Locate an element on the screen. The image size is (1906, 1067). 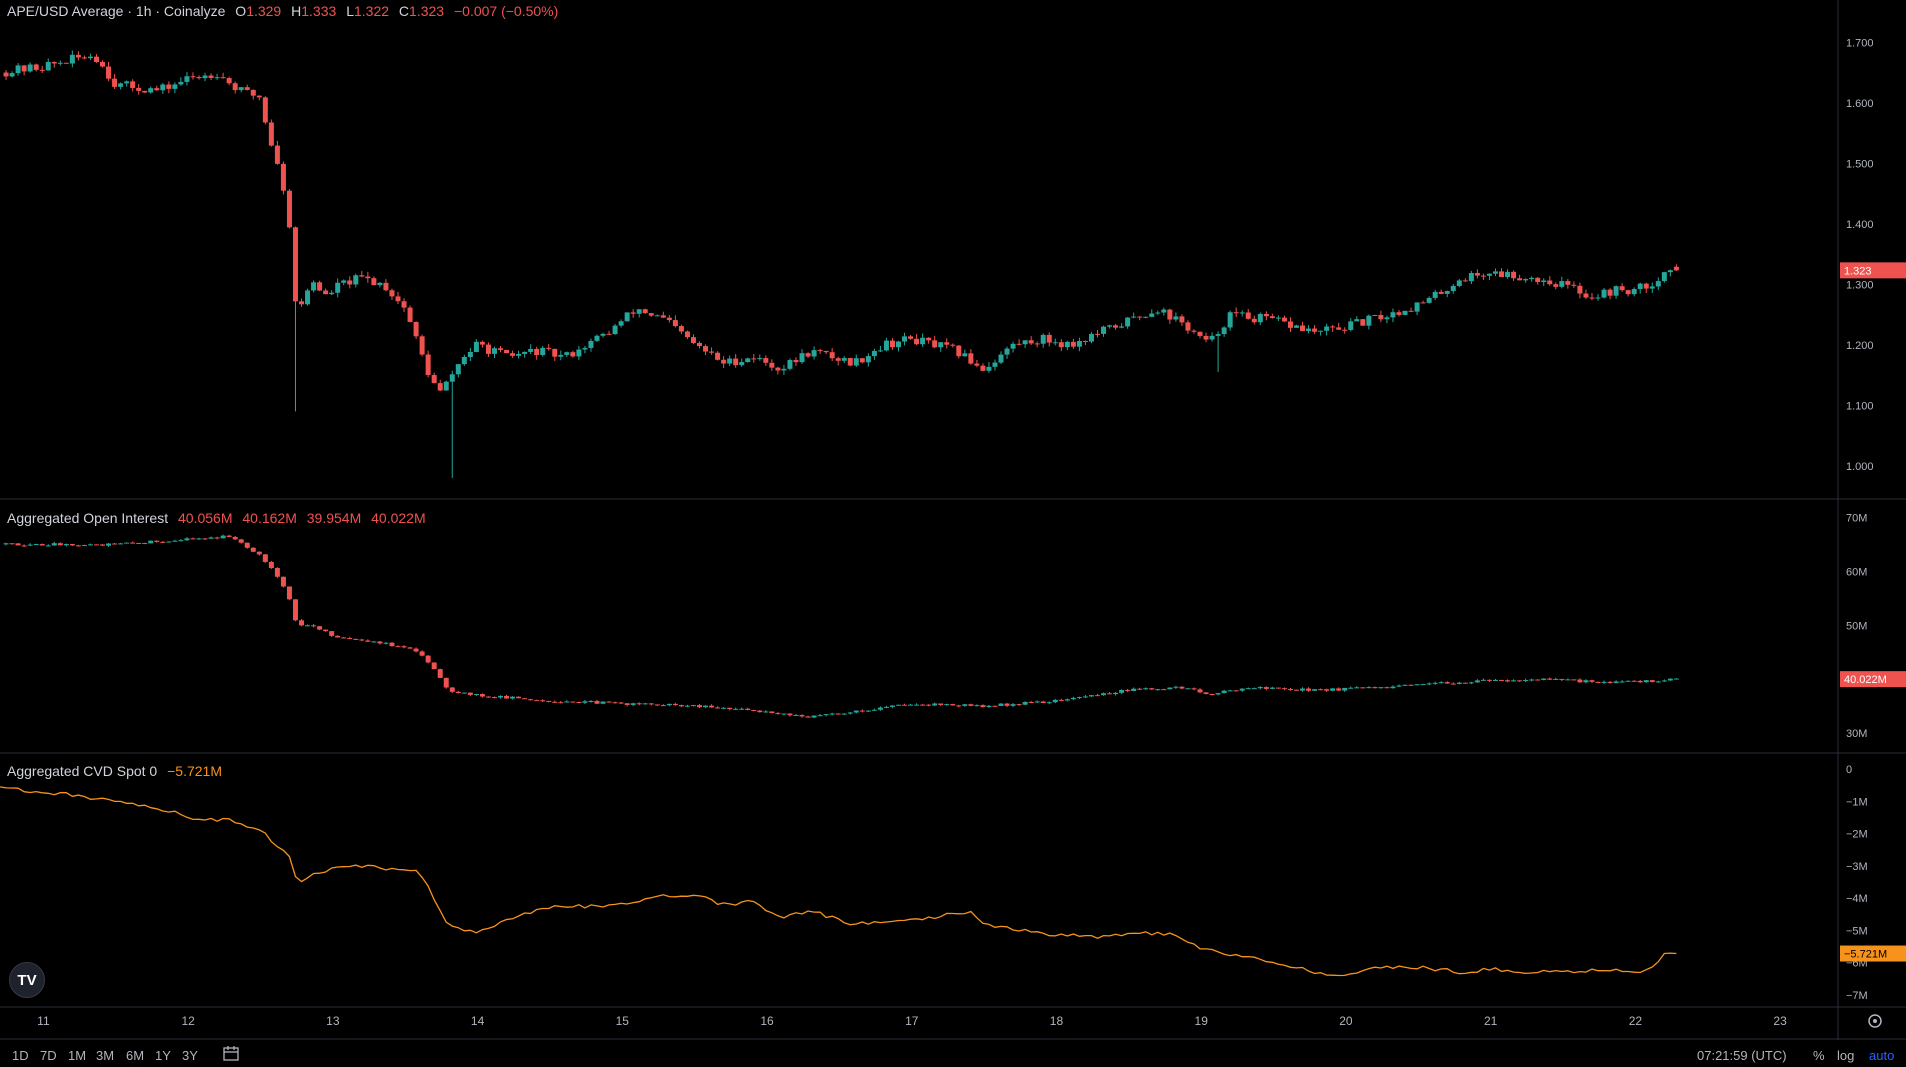
utc-clock: 07:21:59 (UTC) is located at coordinates (1742, 1055).